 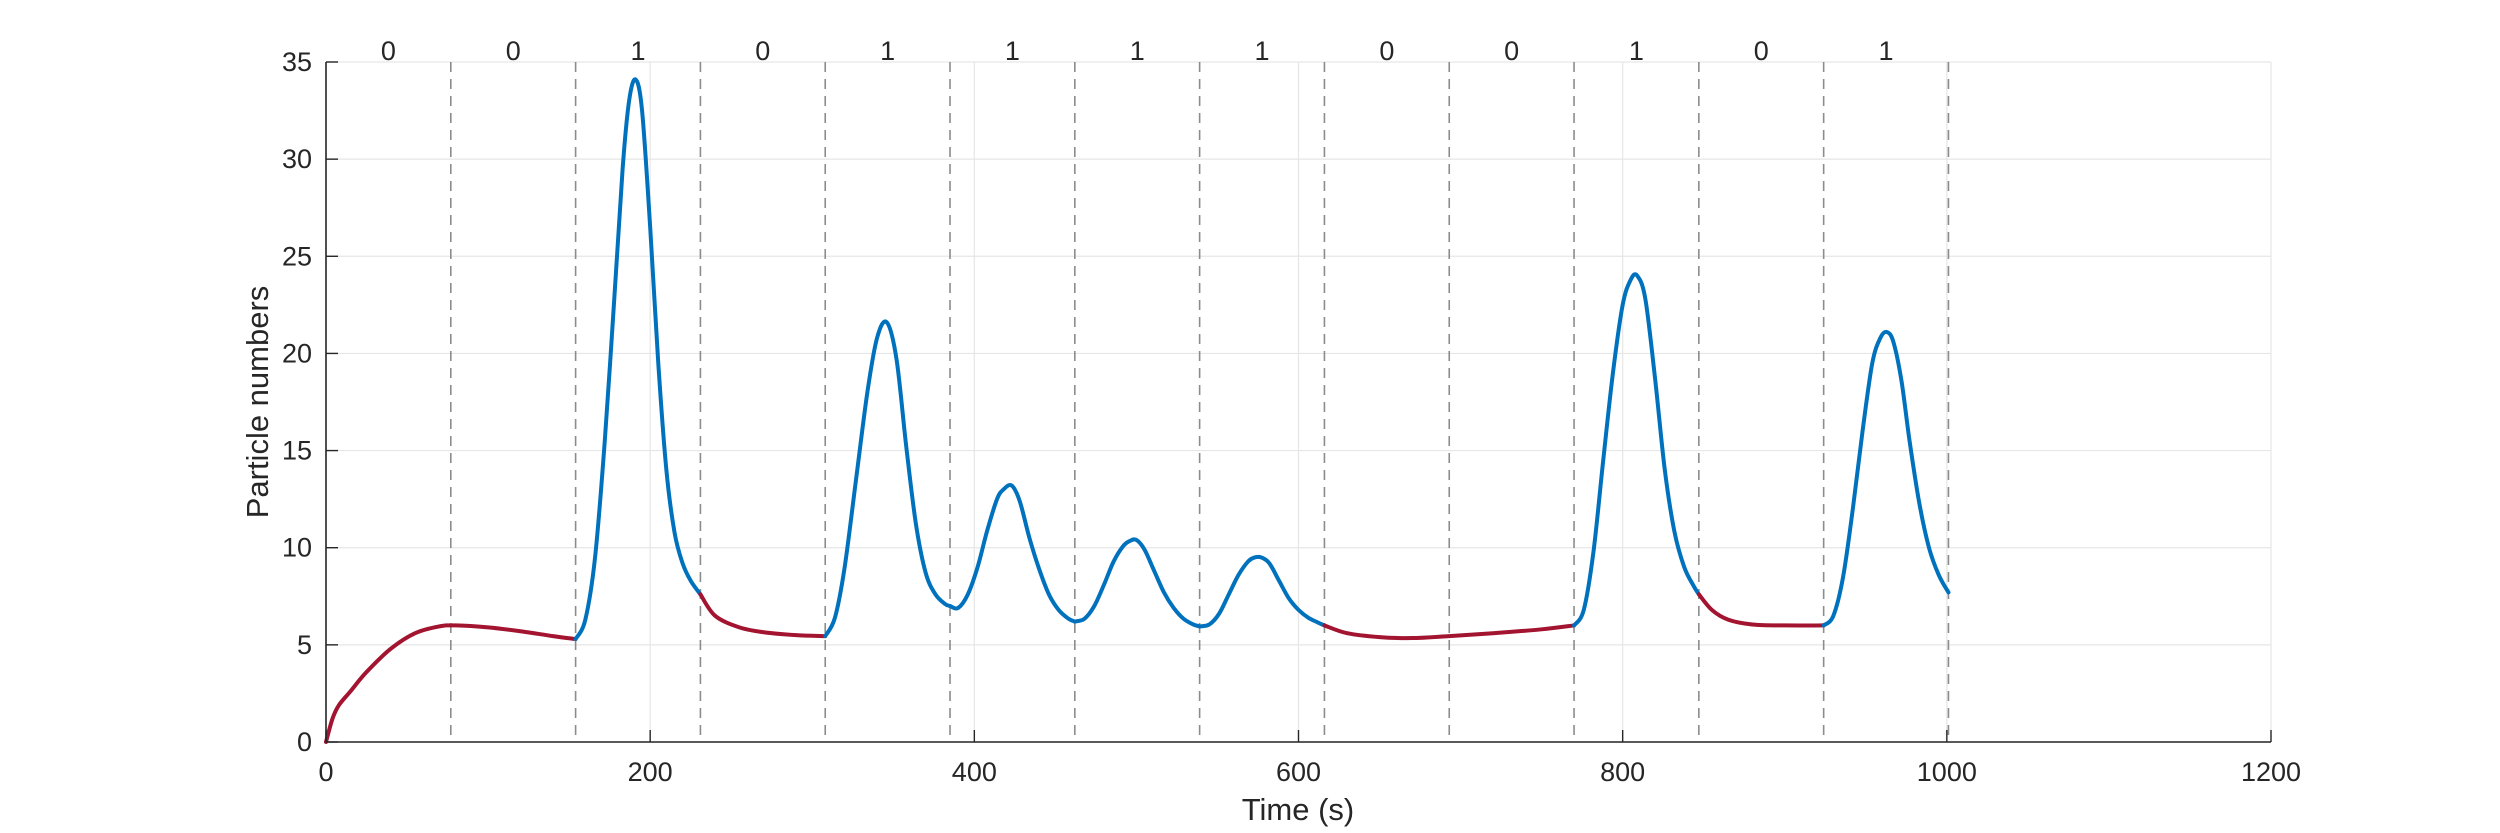 What do you see at coordinates (304, 645) in the screenshot?
I see `y-tick-label: 5` at bounding box center [304, 645].